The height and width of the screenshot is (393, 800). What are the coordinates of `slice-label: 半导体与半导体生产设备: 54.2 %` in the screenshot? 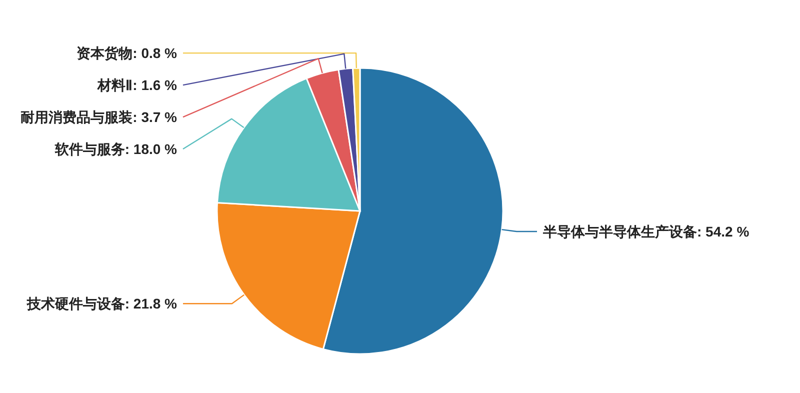 It's located at (646, 232).